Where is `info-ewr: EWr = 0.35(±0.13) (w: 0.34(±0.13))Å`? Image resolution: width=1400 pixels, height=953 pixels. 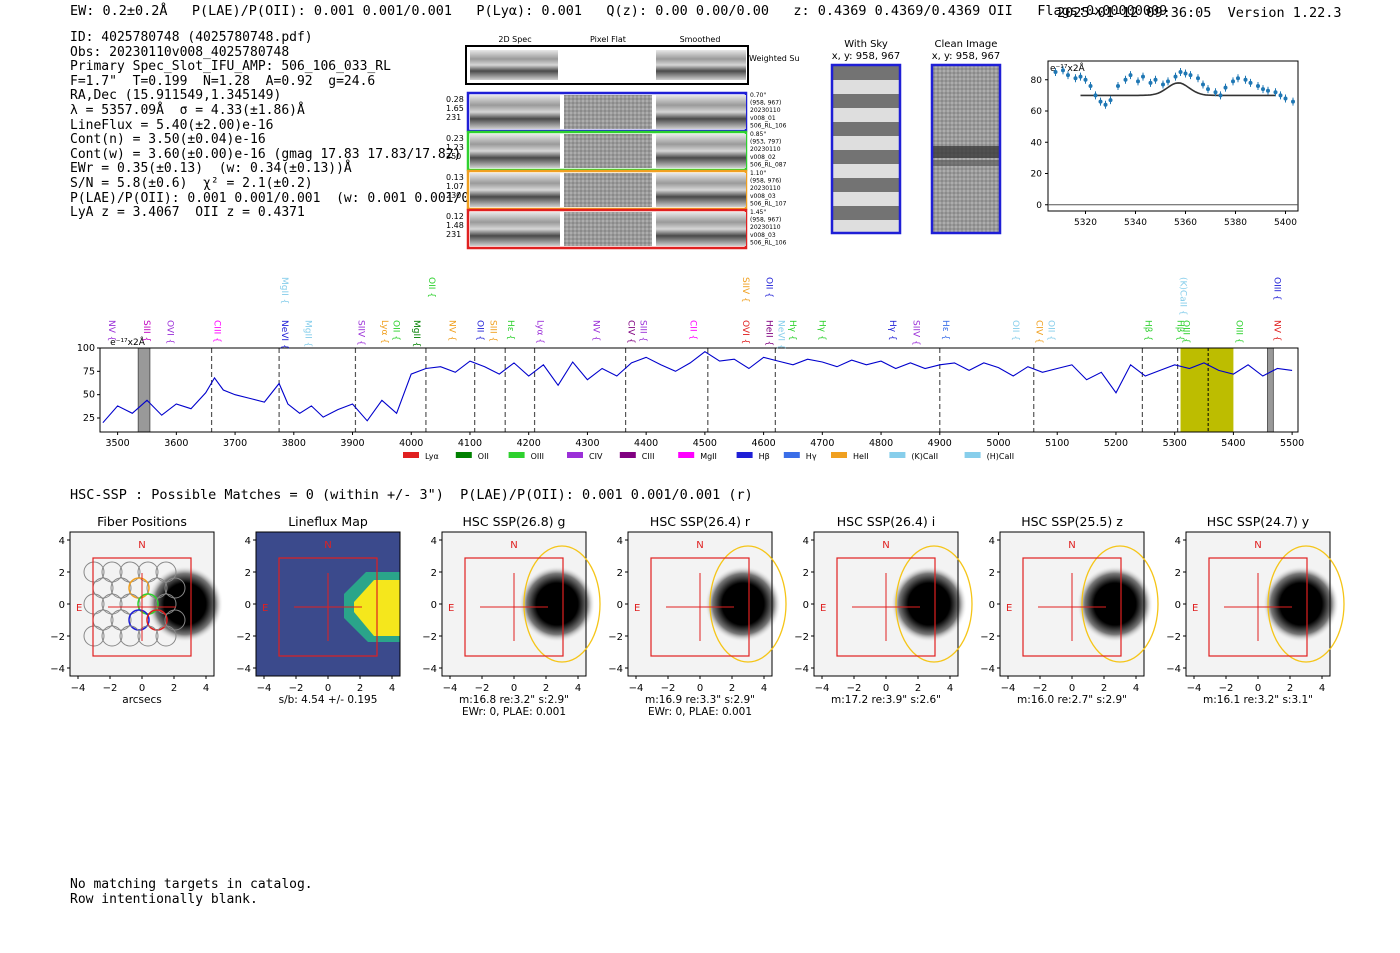 info-ewr: EWr = 0.35(±0.13) (w: 0.34(±0.13))Å is located at coordinates (211, 169).